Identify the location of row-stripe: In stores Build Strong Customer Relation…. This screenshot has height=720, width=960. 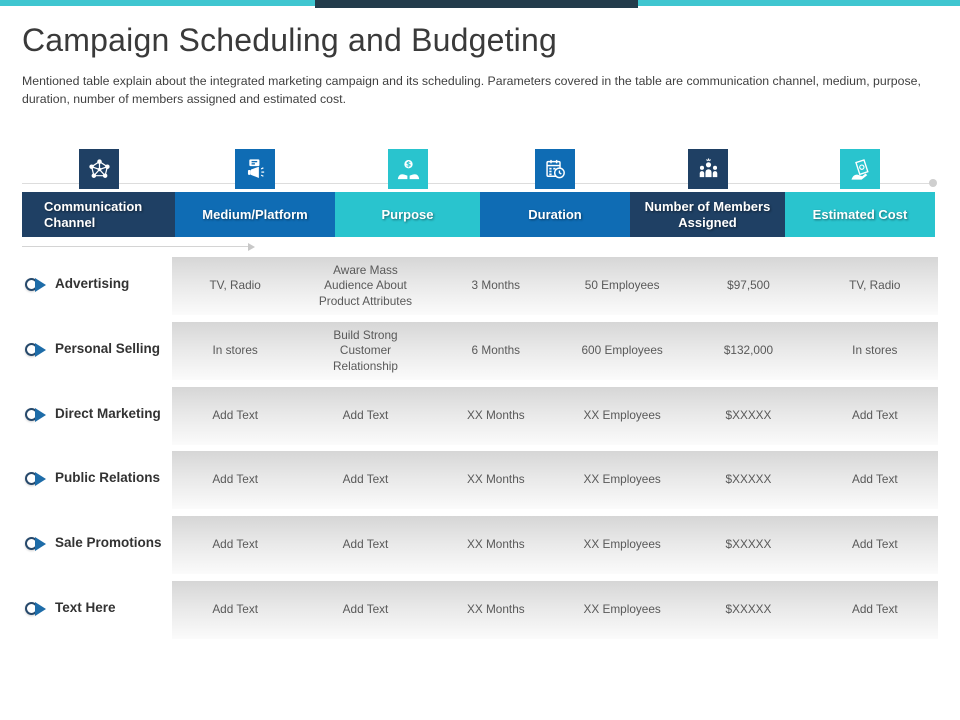
(555, 351).